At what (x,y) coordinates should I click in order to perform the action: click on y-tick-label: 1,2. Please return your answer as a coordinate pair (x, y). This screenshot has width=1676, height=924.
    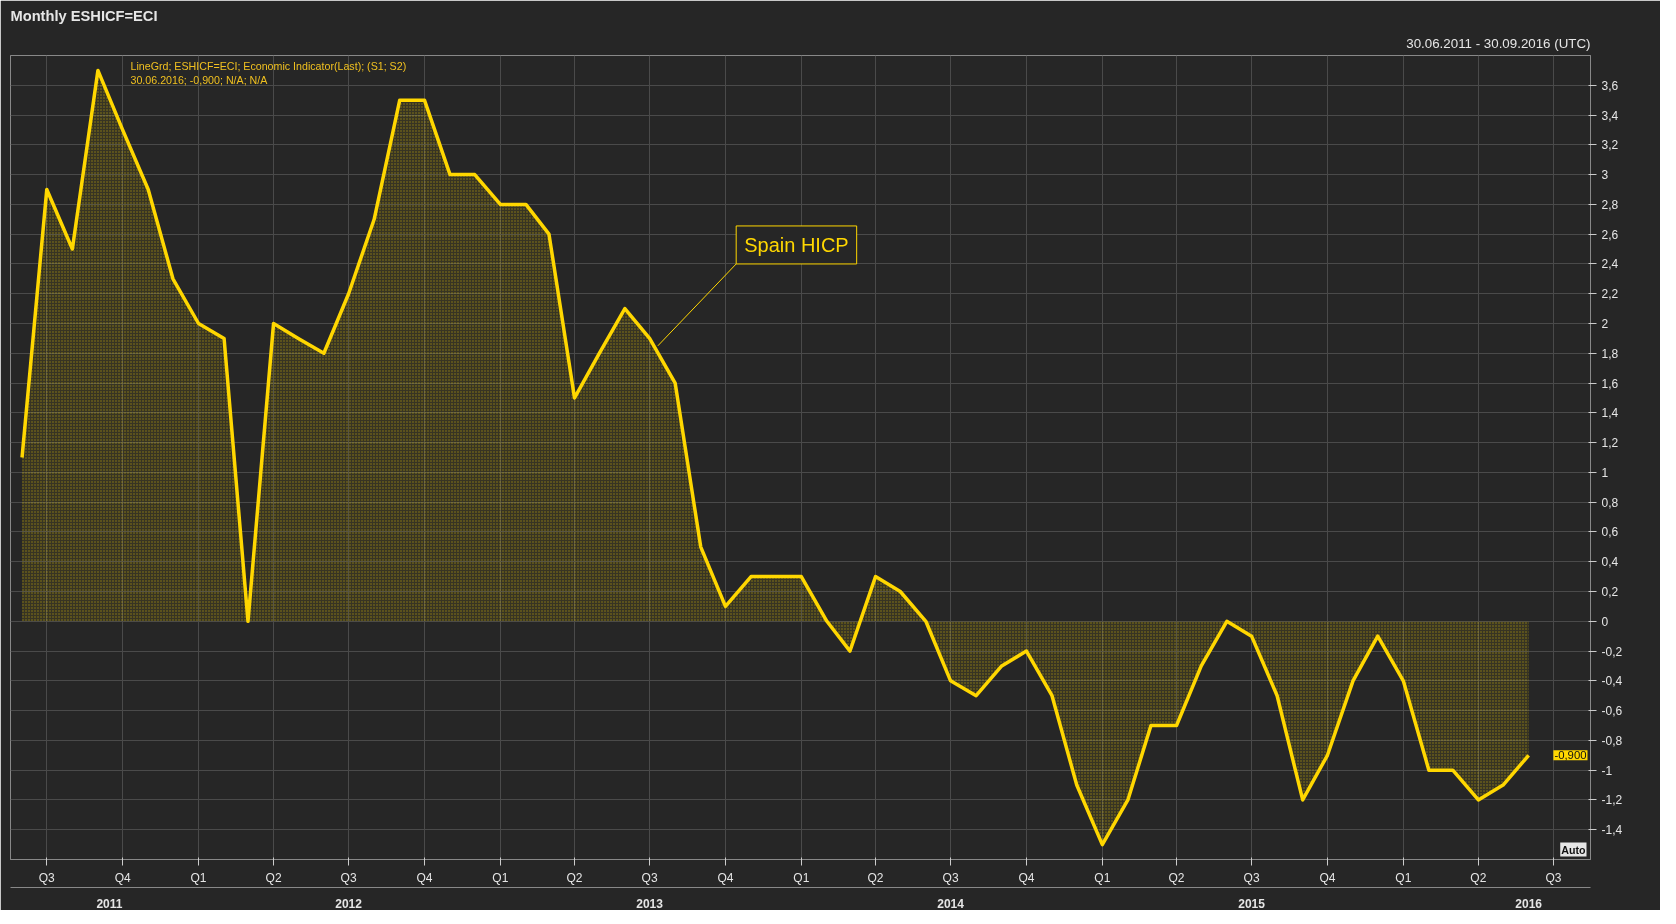
    Looking at the image, I should click on (1610, 443).